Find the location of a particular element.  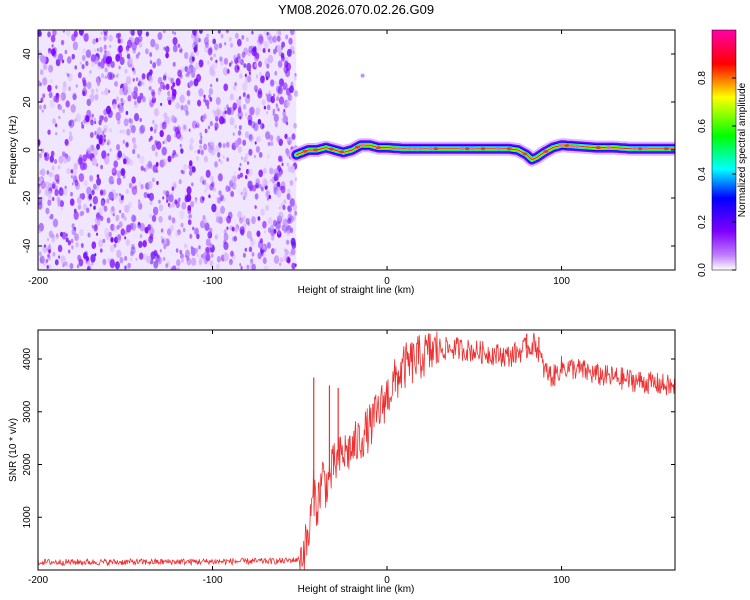

y-tick-label: 3000 is located at coordinates (27, 411).